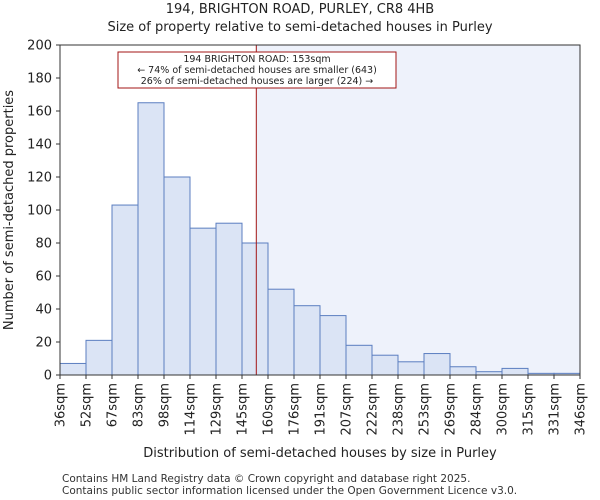  What do you see at coordinates (43, 277) in the screenshot?
I see `y-tick-label: 60` at bounding box center [43, 277].